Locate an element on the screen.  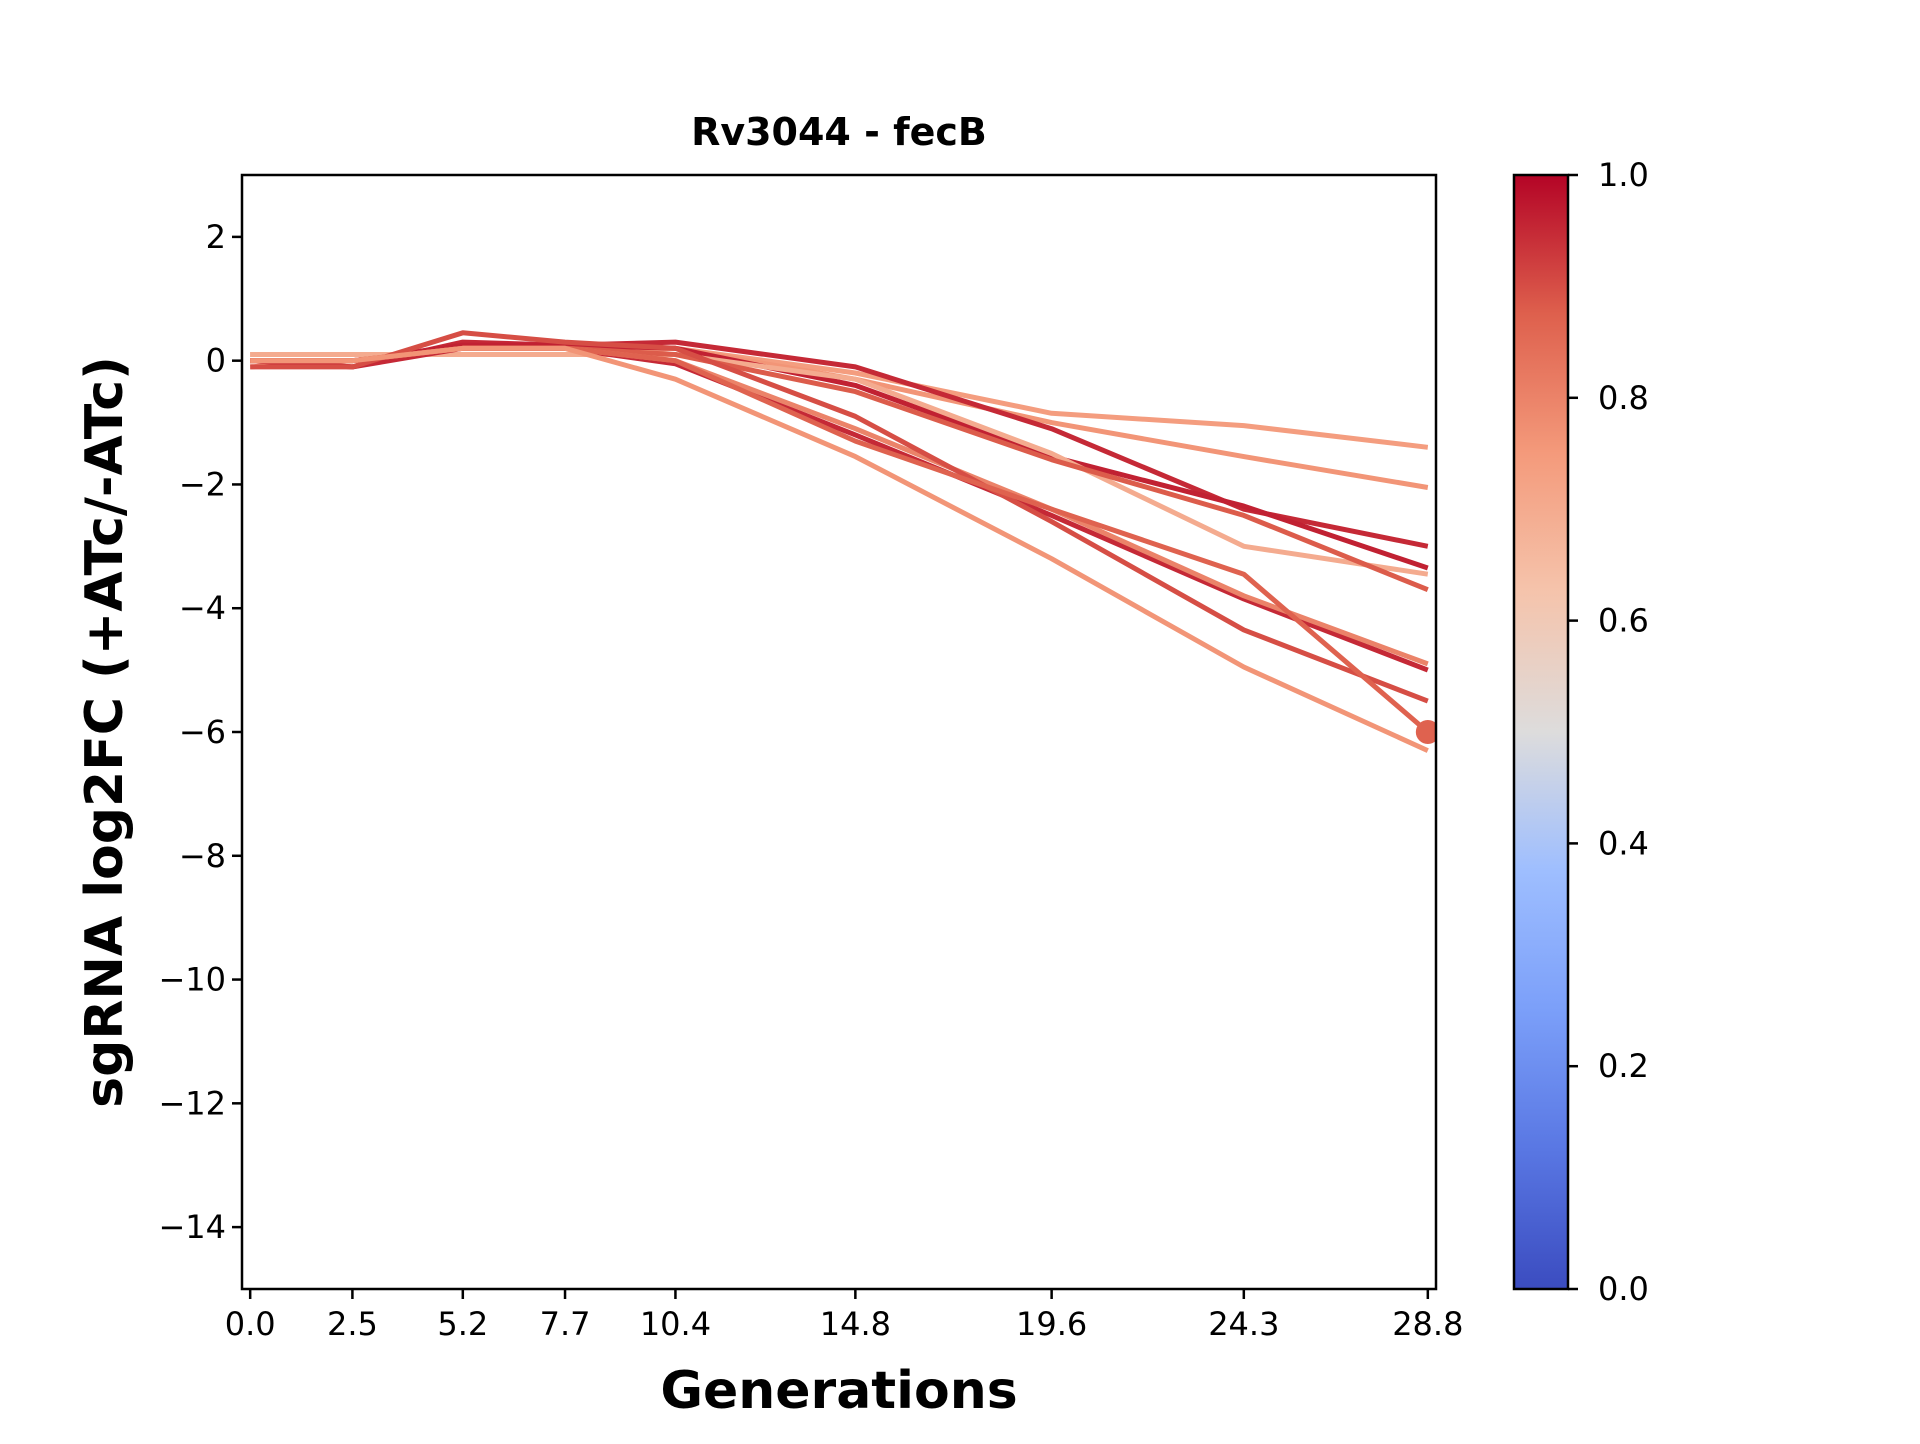
colorbar-tick-label: 0.0 is located at coordinates (1623, 1289).